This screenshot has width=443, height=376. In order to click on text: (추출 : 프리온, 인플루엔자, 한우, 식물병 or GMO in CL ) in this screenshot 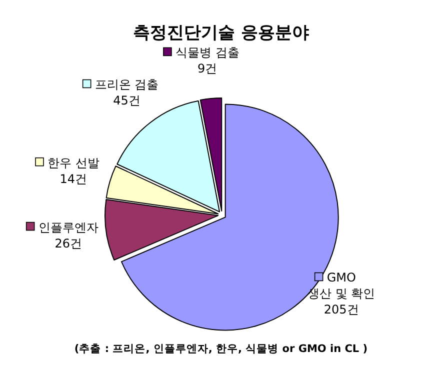, I will do `click(221, 349)`.